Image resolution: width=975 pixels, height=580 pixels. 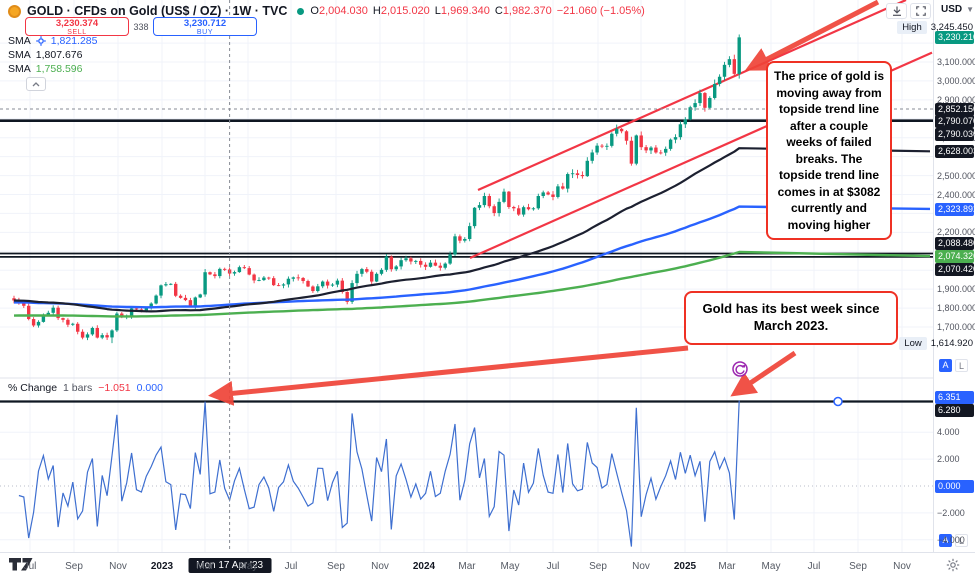 I want to click on price-badge: 2,852.150, so click(x=955, y=109).